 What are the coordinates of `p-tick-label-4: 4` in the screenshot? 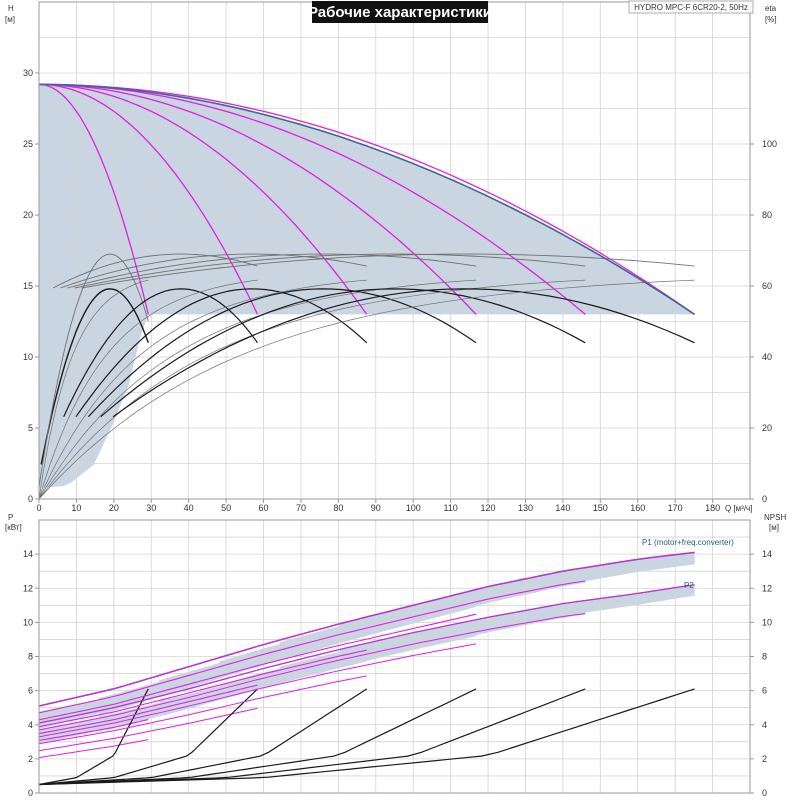 It's located at (30, 725).